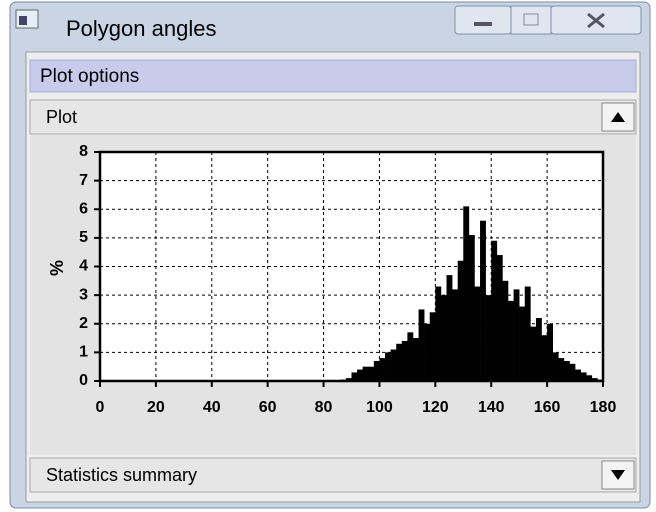 This screenshot has width=656, height=512. What do you see at coordinates (156, 407) in the screenshot?
I see `x-tick-label: 20` at bounding box center [156, 407].